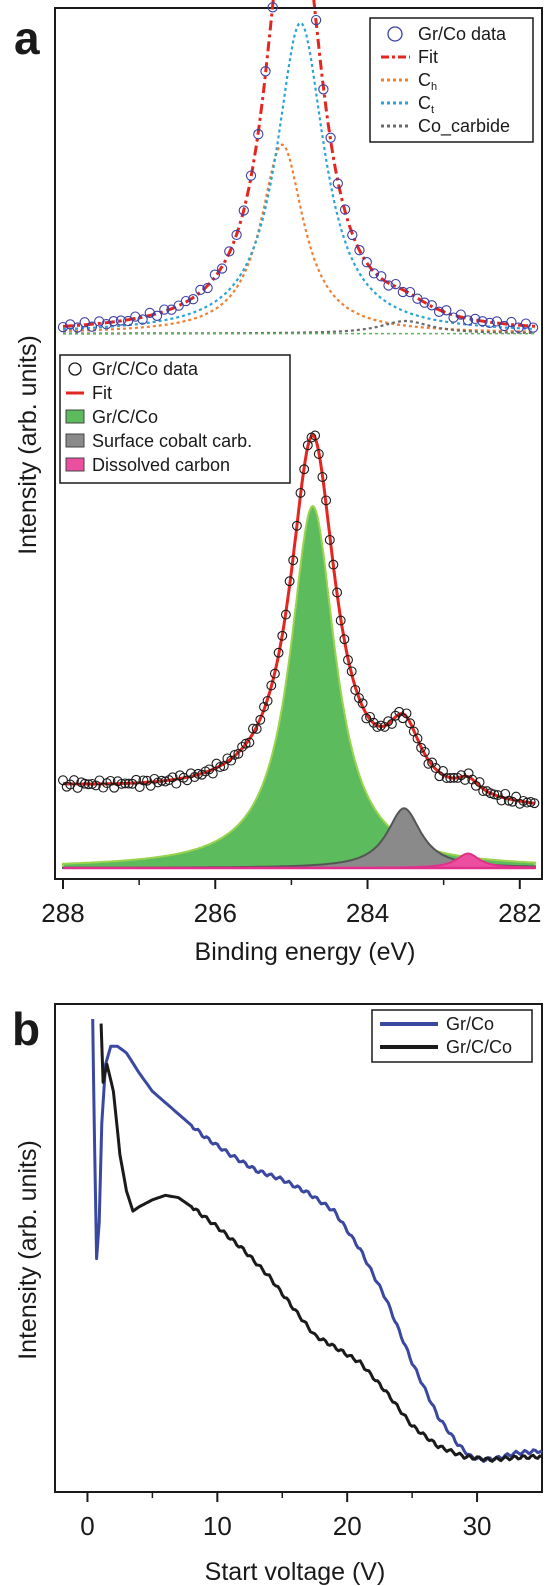 This screenshot has width=549, height=1586. I want to click on legend-b-label: Gr/Co, so click(470, 1024).